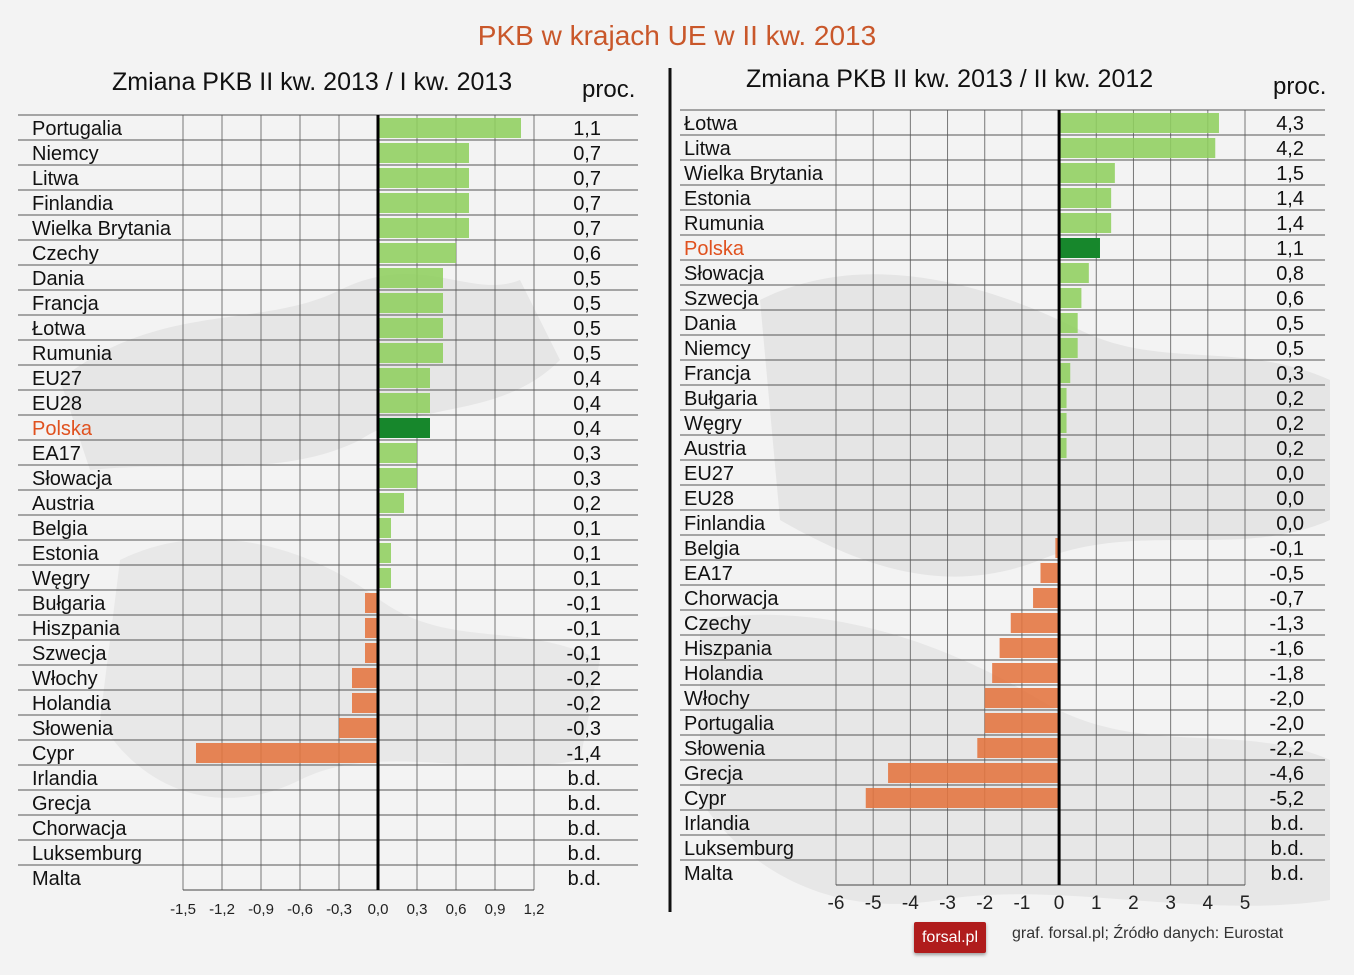 This screenshot has width=1354, height=975. Describe the element at coordinates (222, 909) in the screenshot. I see `x-tick-label: -1,2` at that location.